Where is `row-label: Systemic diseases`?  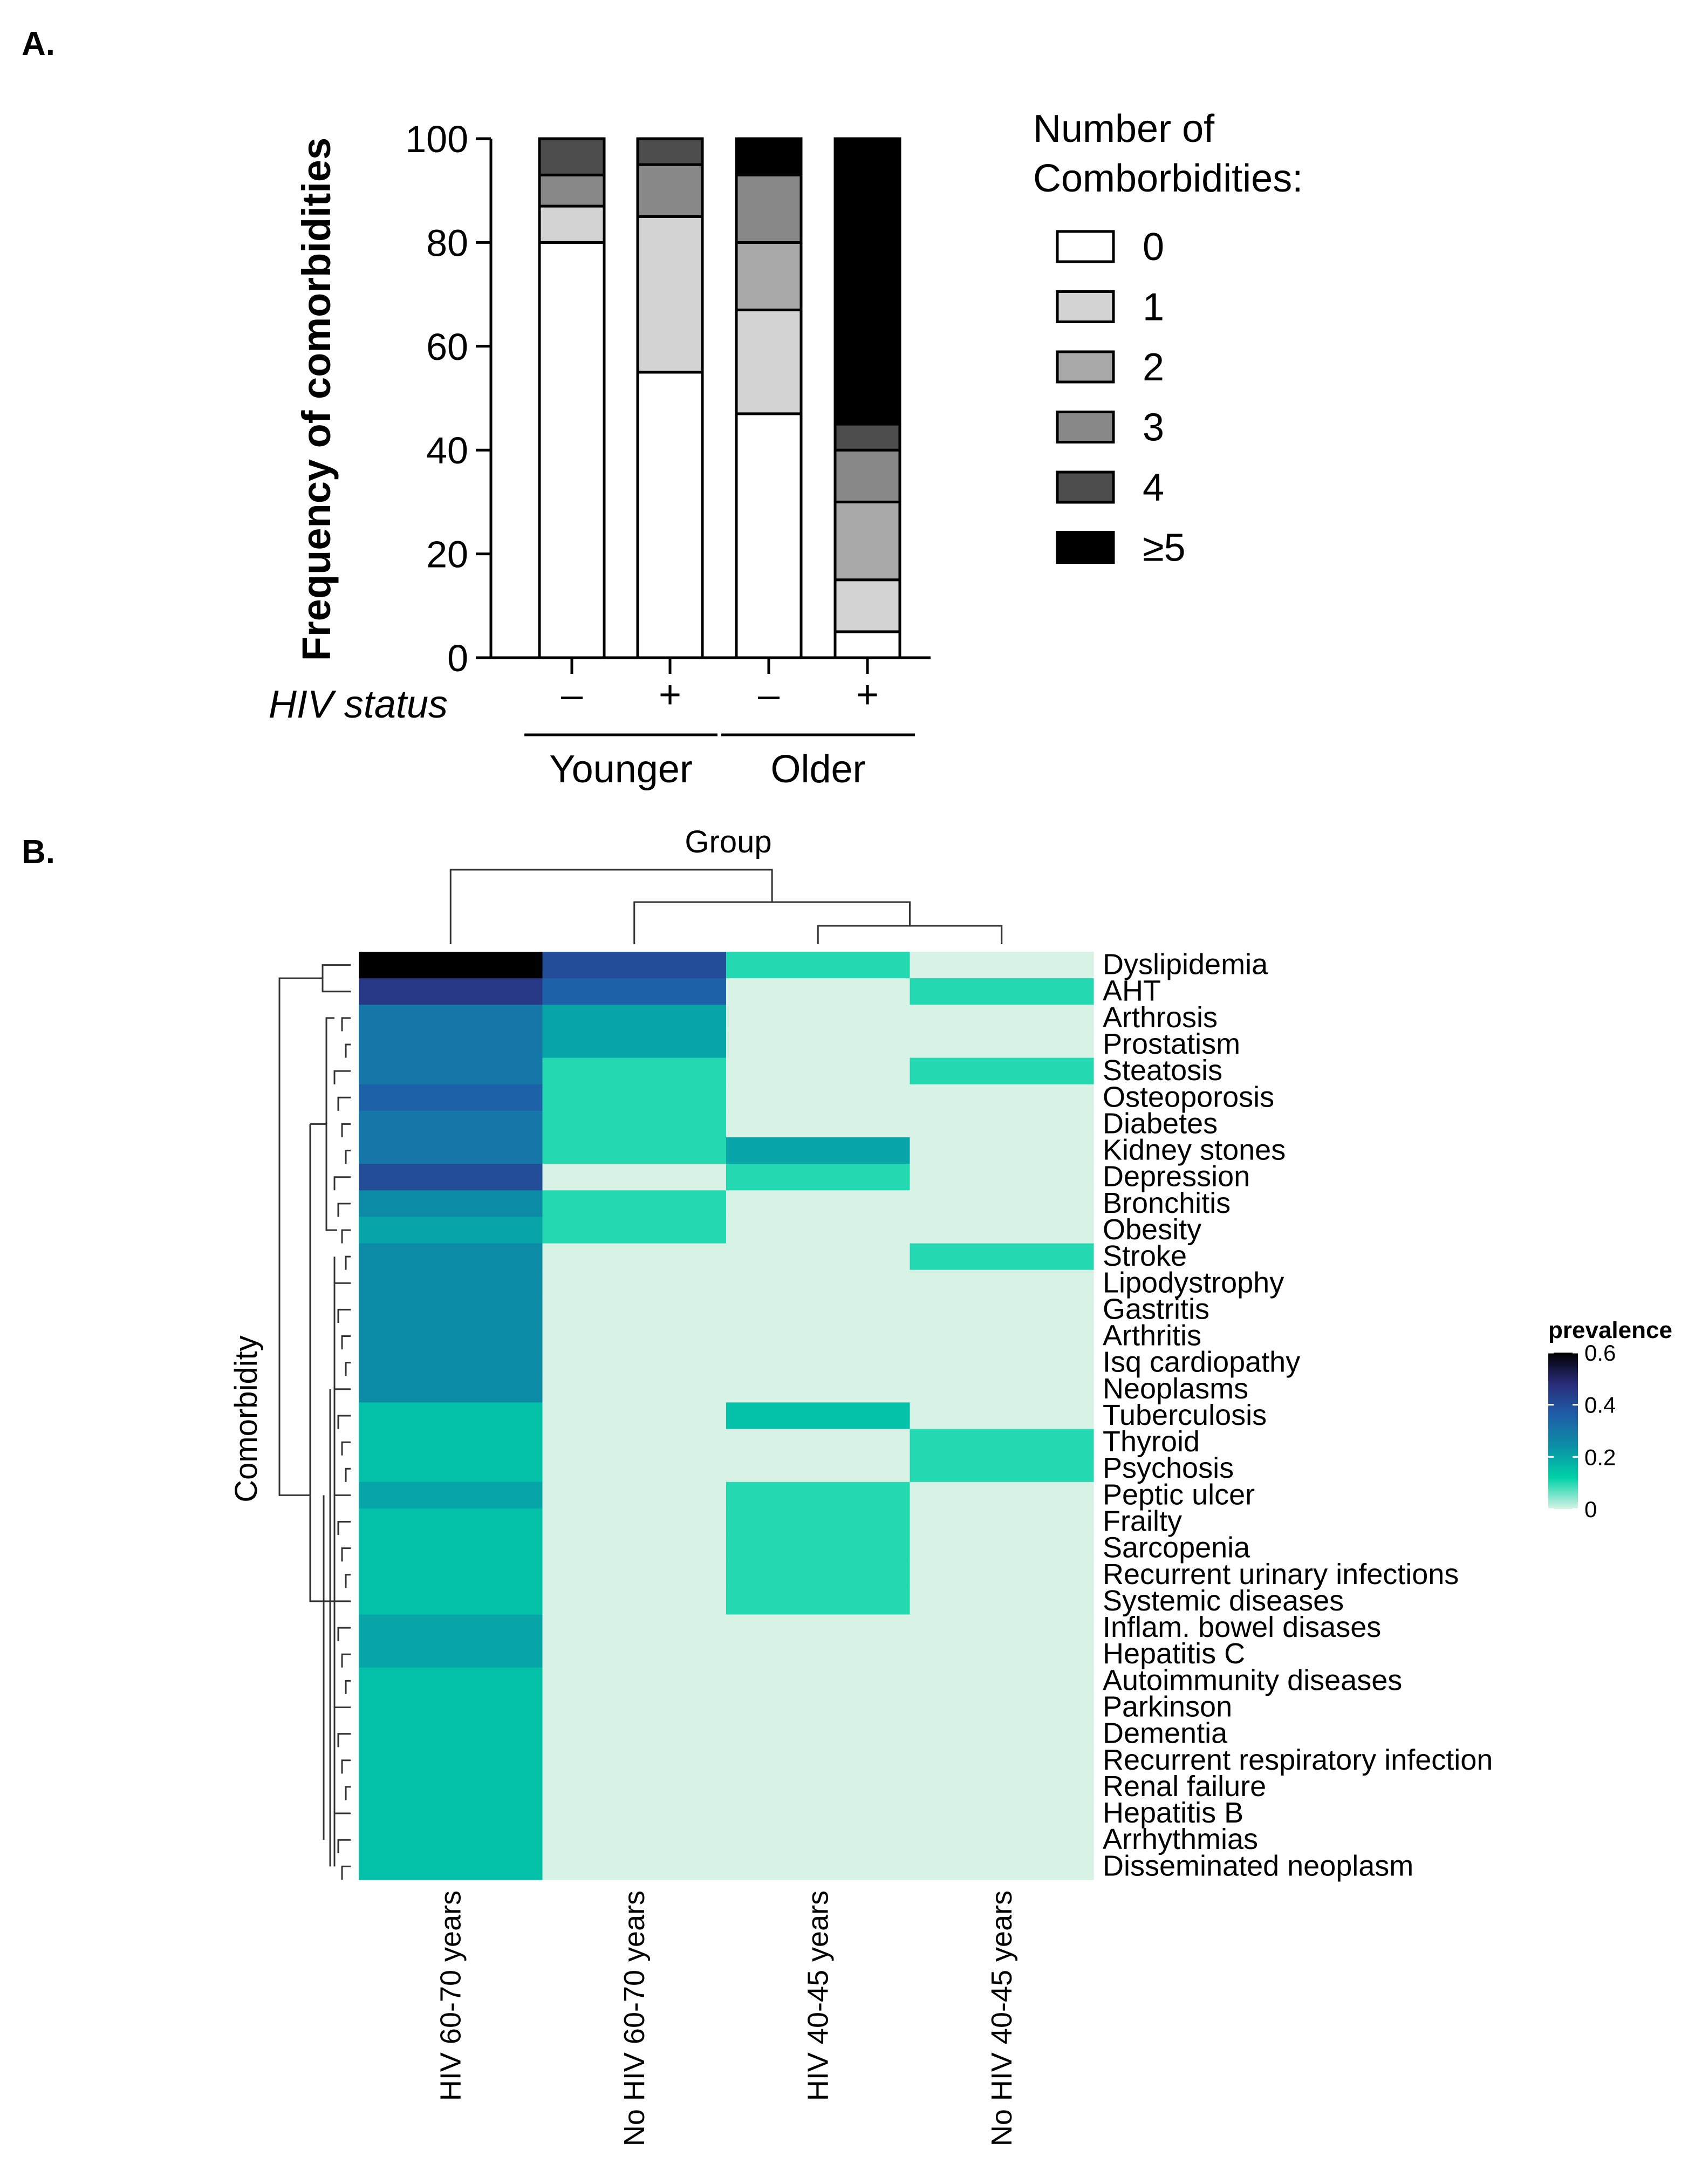 row-label: Systemic diseases is located at coordinates (1224, 1601).